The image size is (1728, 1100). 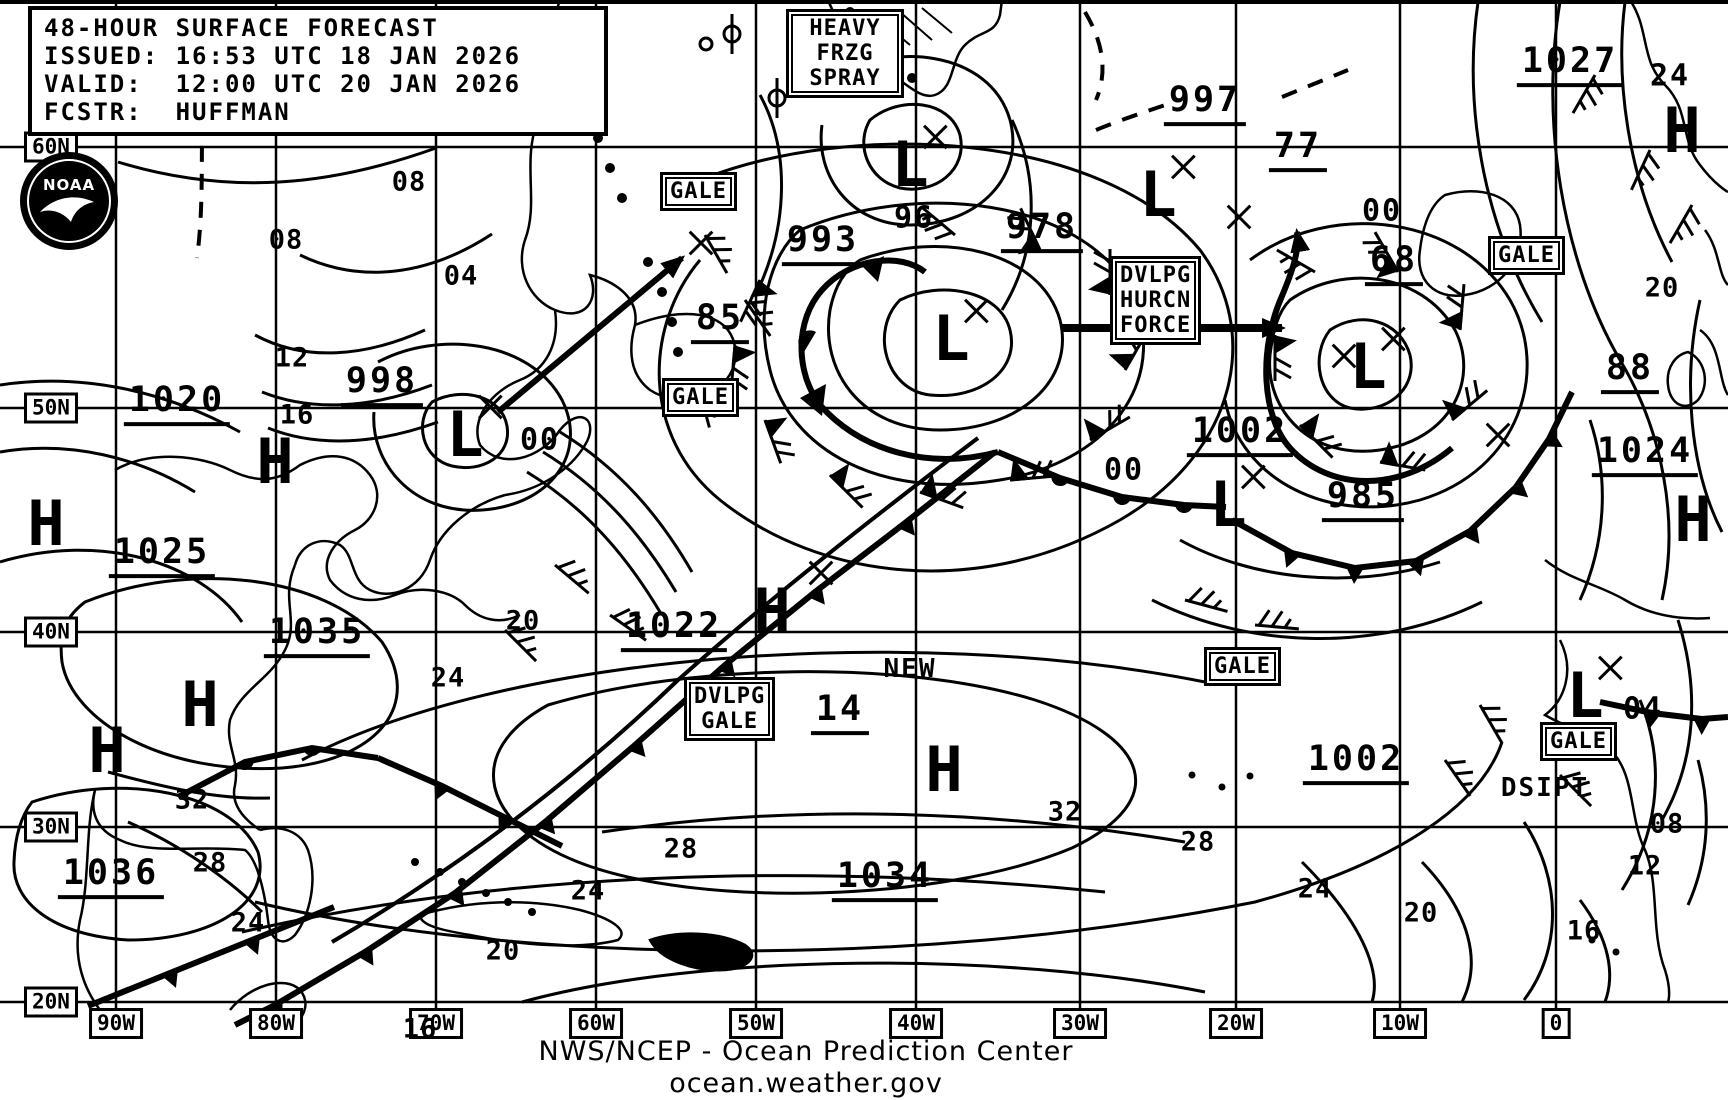 What do you see at coordinates (914, 218) in the screenshot?
I see `value-label-96: 96` at bounding box center [914, 218].